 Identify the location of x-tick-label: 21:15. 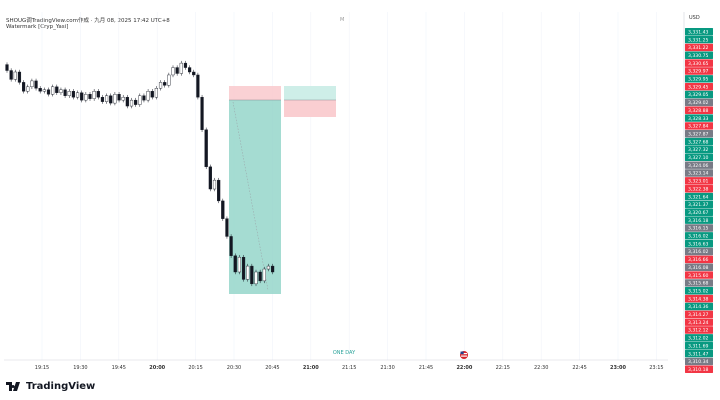
(349, 368).